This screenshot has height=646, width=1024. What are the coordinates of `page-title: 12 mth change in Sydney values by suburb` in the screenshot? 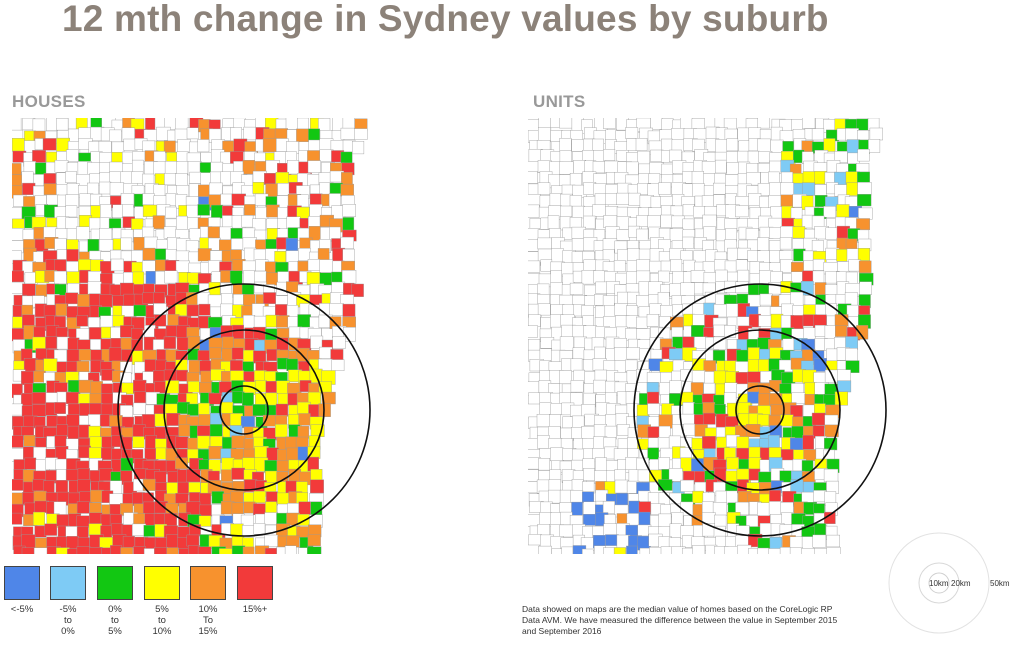 It's located at (445, 19).